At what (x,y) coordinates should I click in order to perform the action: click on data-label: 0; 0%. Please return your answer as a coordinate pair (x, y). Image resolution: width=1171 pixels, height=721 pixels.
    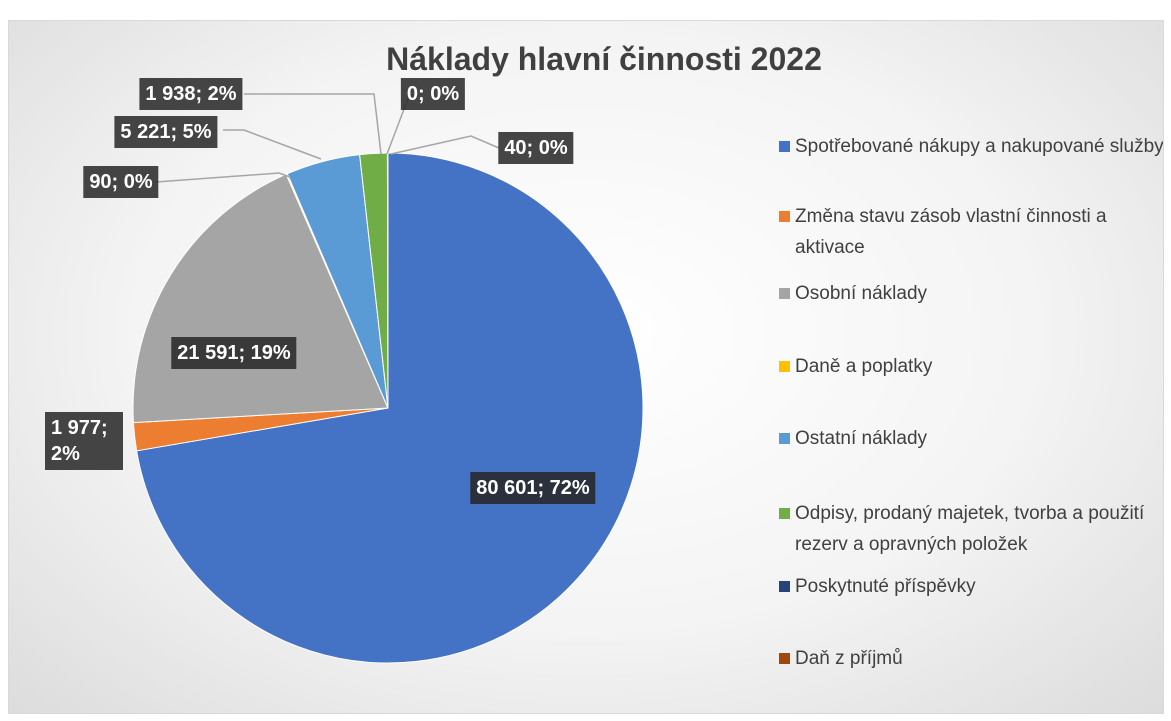
    Looking at the image, I should click on (433, 94).